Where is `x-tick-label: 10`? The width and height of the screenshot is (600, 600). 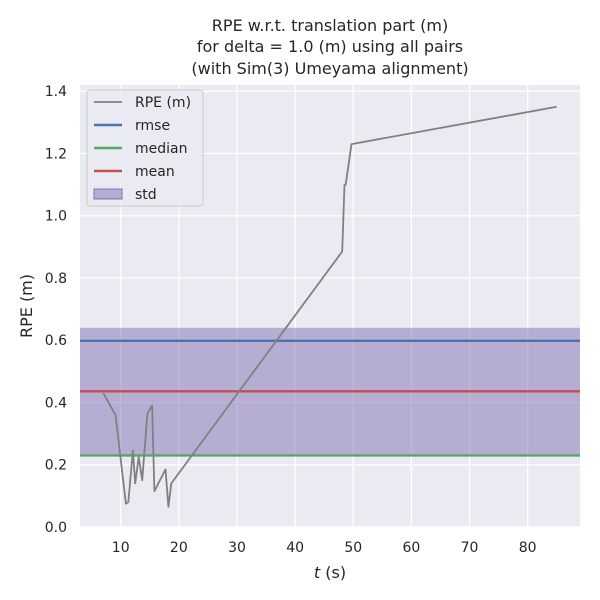
x-tick-label: 10 is located at coordinates (121, 548).